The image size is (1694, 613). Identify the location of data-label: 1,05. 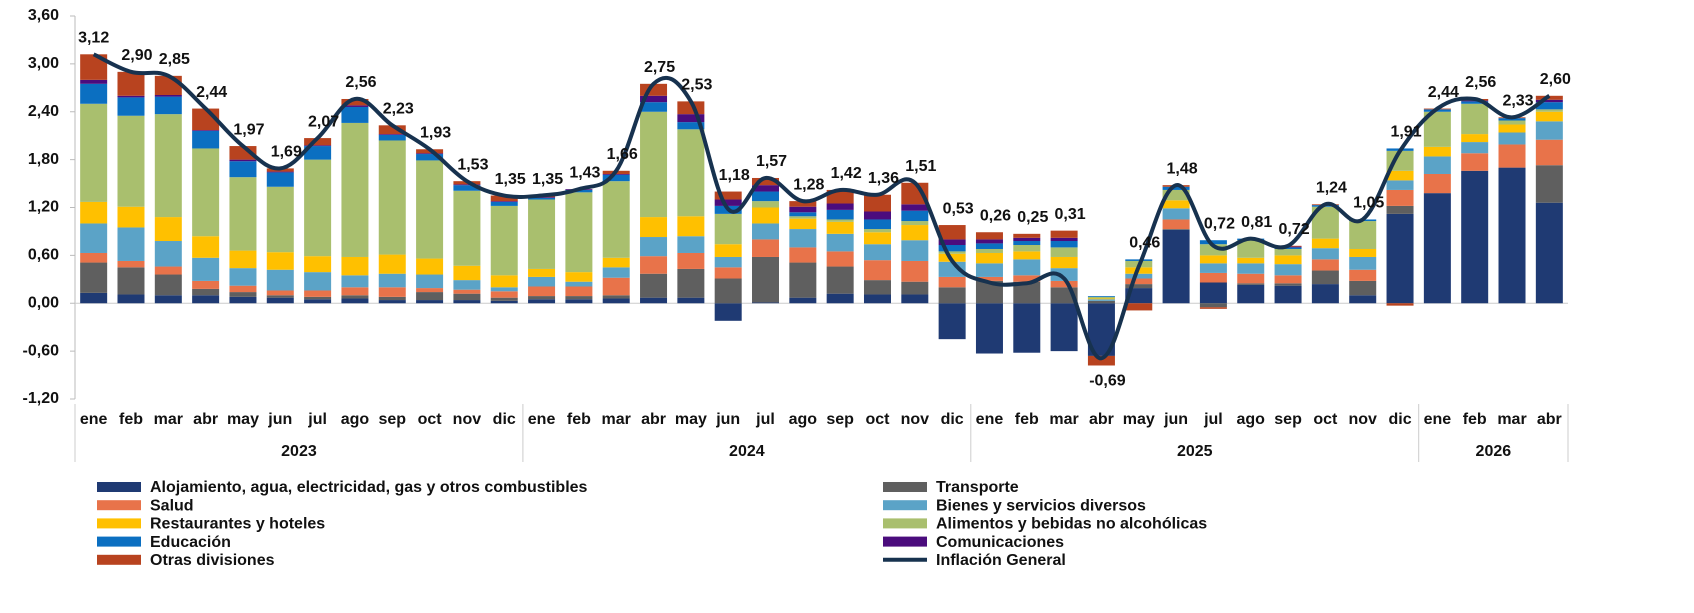
(1368, 203).